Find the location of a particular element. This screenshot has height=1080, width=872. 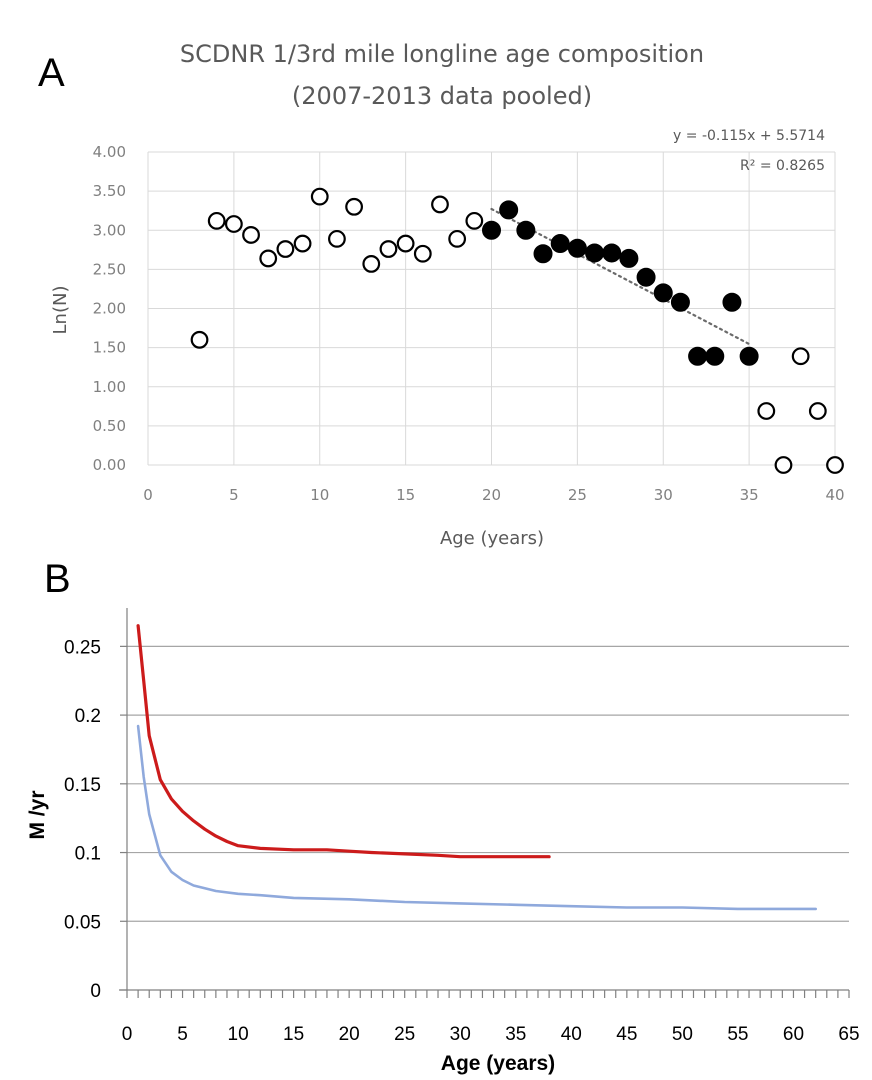

panel-a-x-tick-labels: 0 5 10 15 20 25 30 35 40 is located at coordinates (493, 495).